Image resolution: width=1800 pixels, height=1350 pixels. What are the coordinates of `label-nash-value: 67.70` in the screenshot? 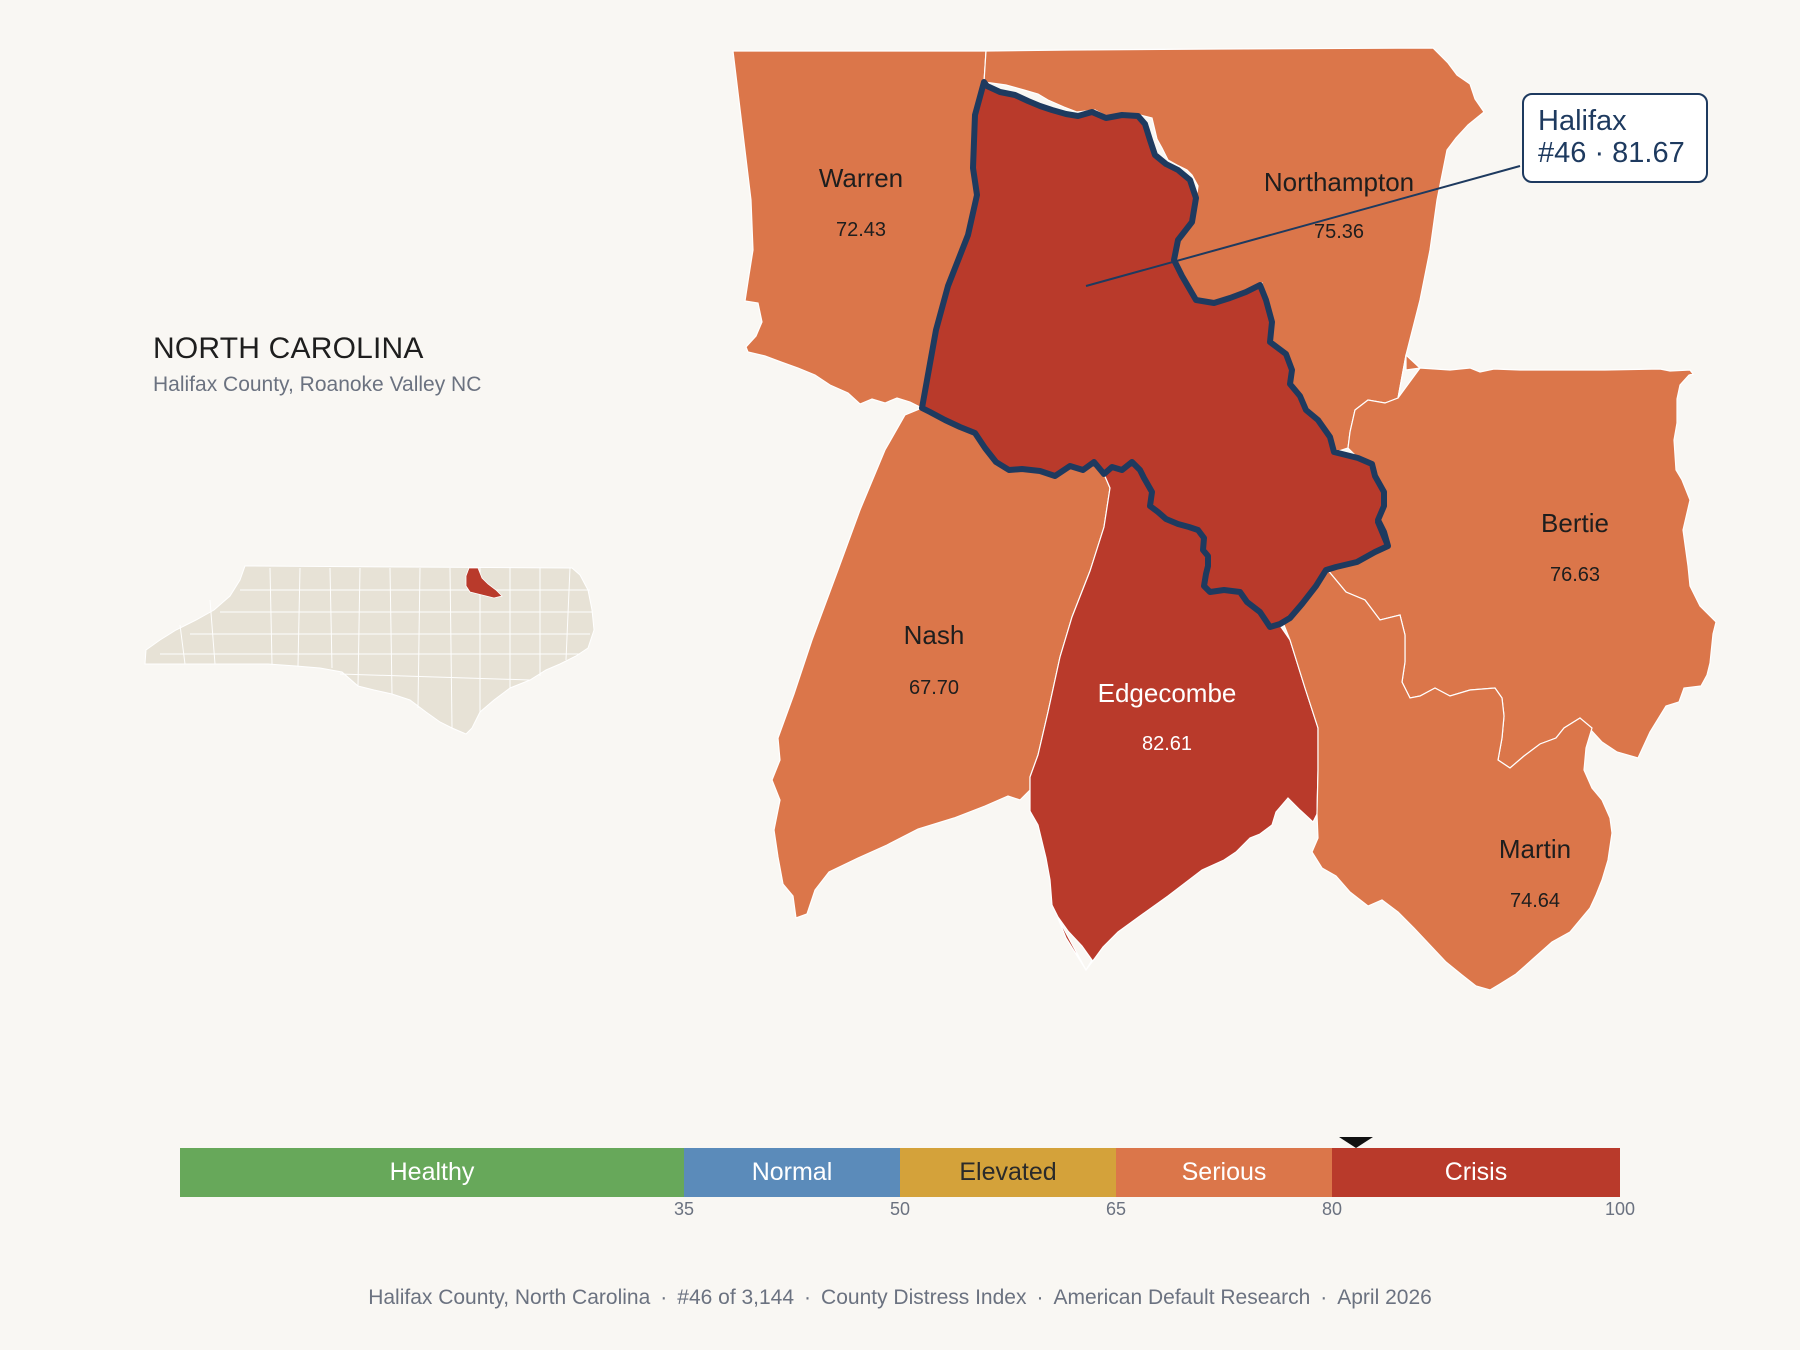 It's located at (934, 688).